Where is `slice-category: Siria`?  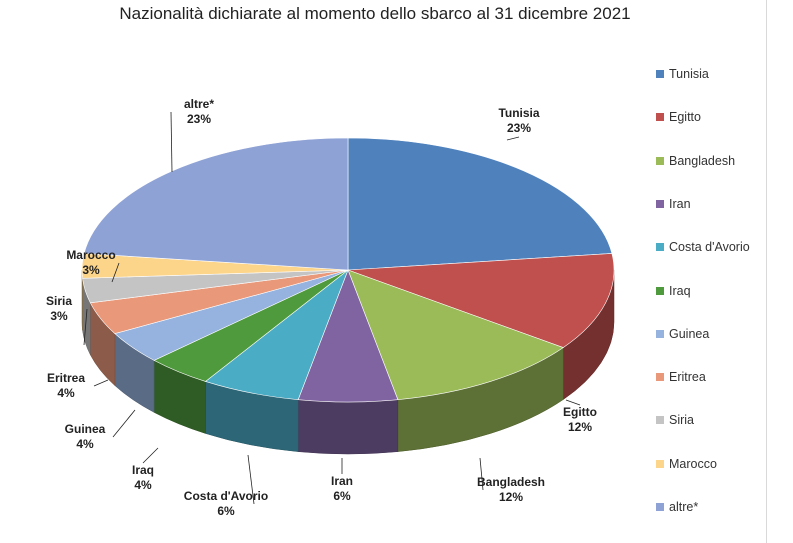 slice-category: Siria is located at coordinates (59, 301).